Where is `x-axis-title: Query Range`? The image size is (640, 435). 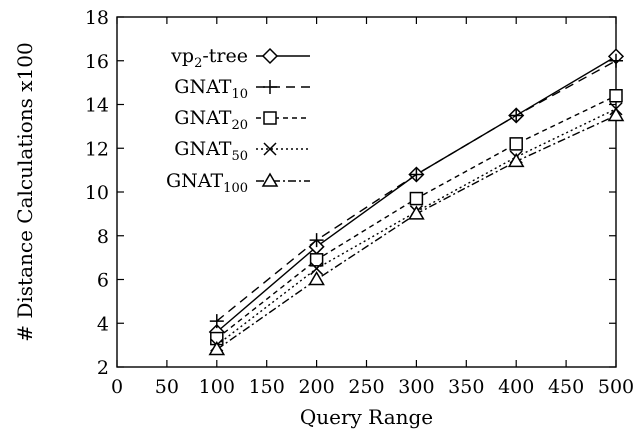
x-axis-title: Query Range is located at coordinates (366, 417).